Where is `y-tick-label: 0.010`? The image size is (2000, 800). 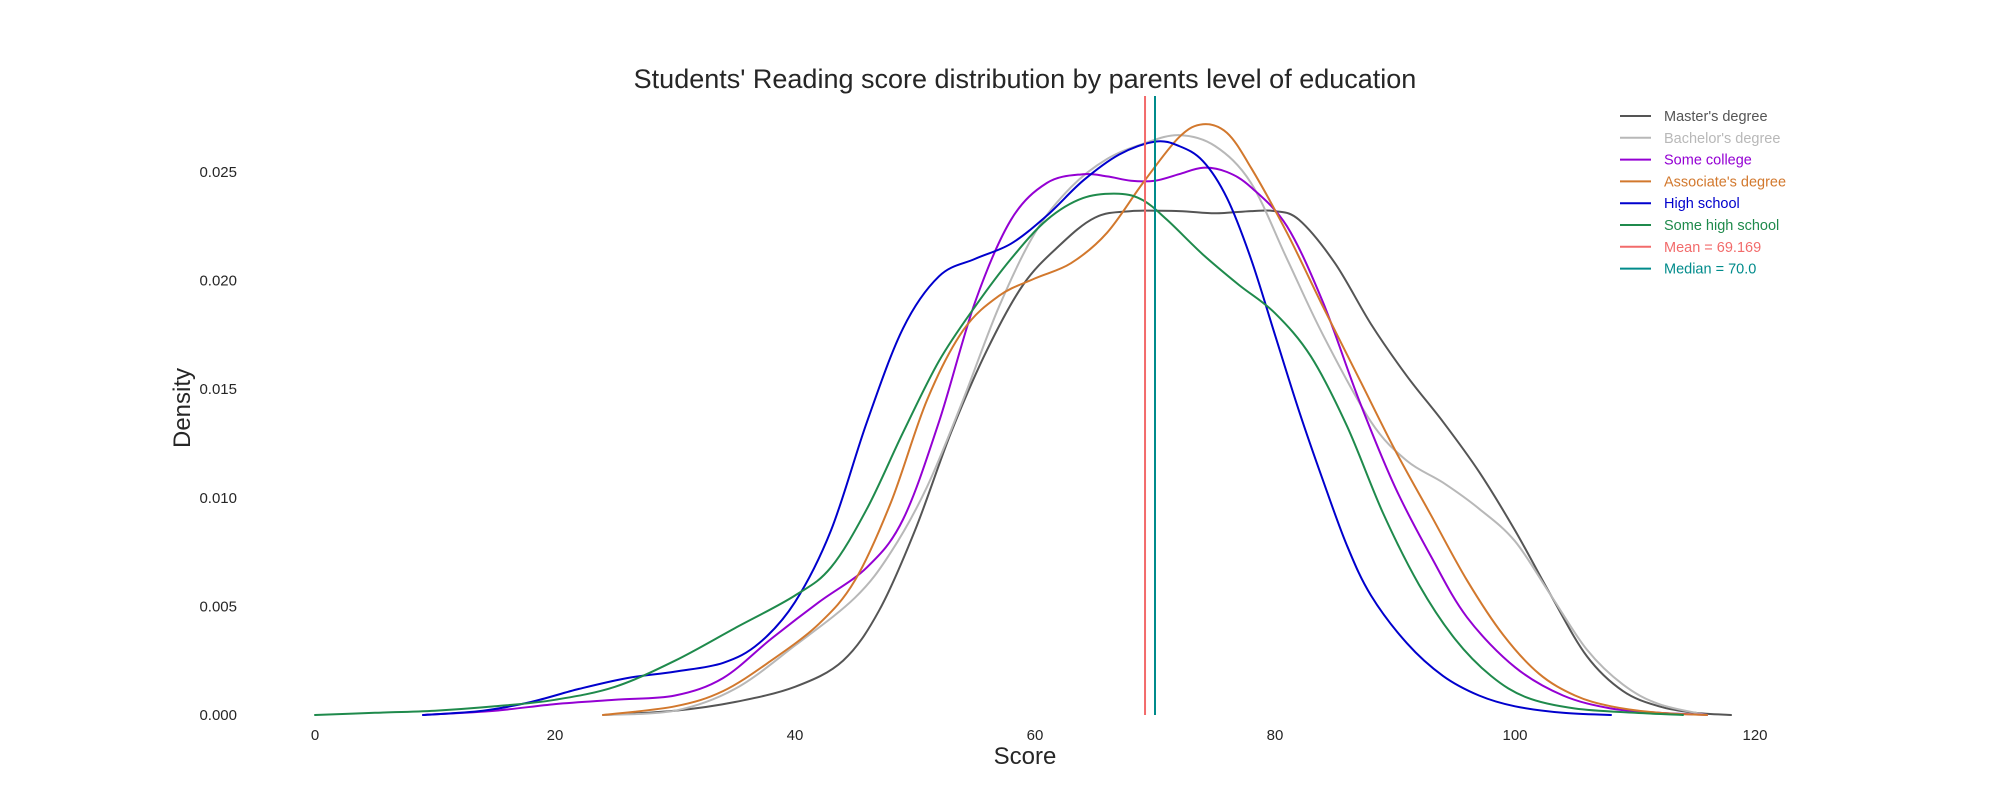
y-tick-label: 0.010 is located at coordinates (218, 498).